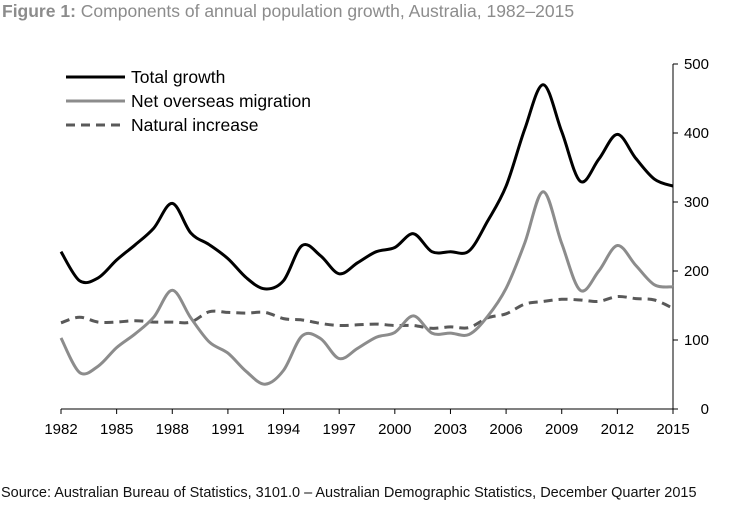 This screenshot has width=755, height=530. What do you see at coordinates (705, 409) in the screenshot?
I see `y-tick-label: 0` at bounding box center [705, 409].